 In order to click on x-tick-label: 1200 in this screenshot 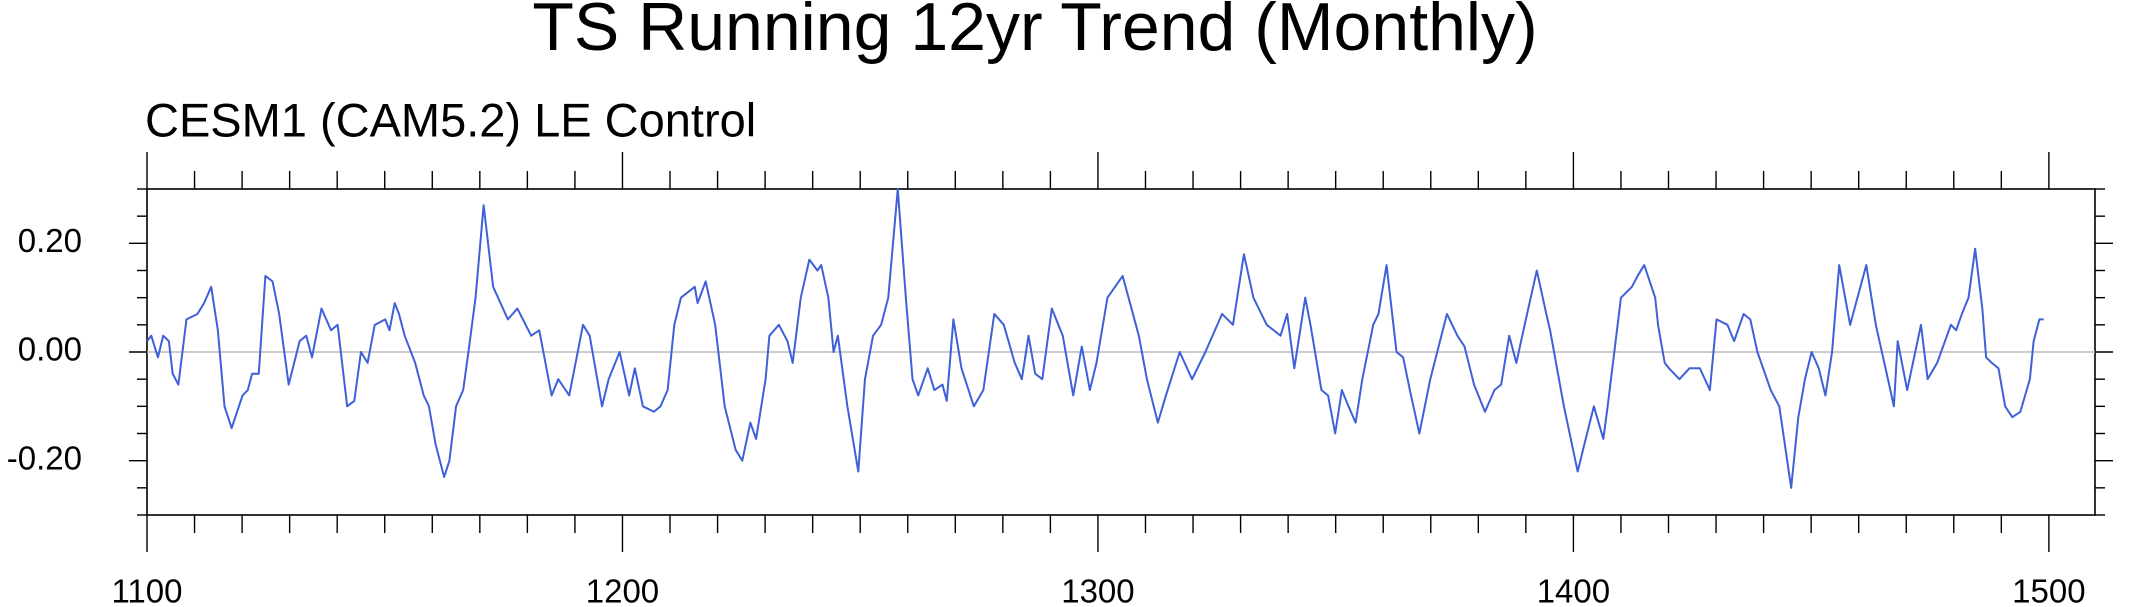, I will do `click(622, 590)`.